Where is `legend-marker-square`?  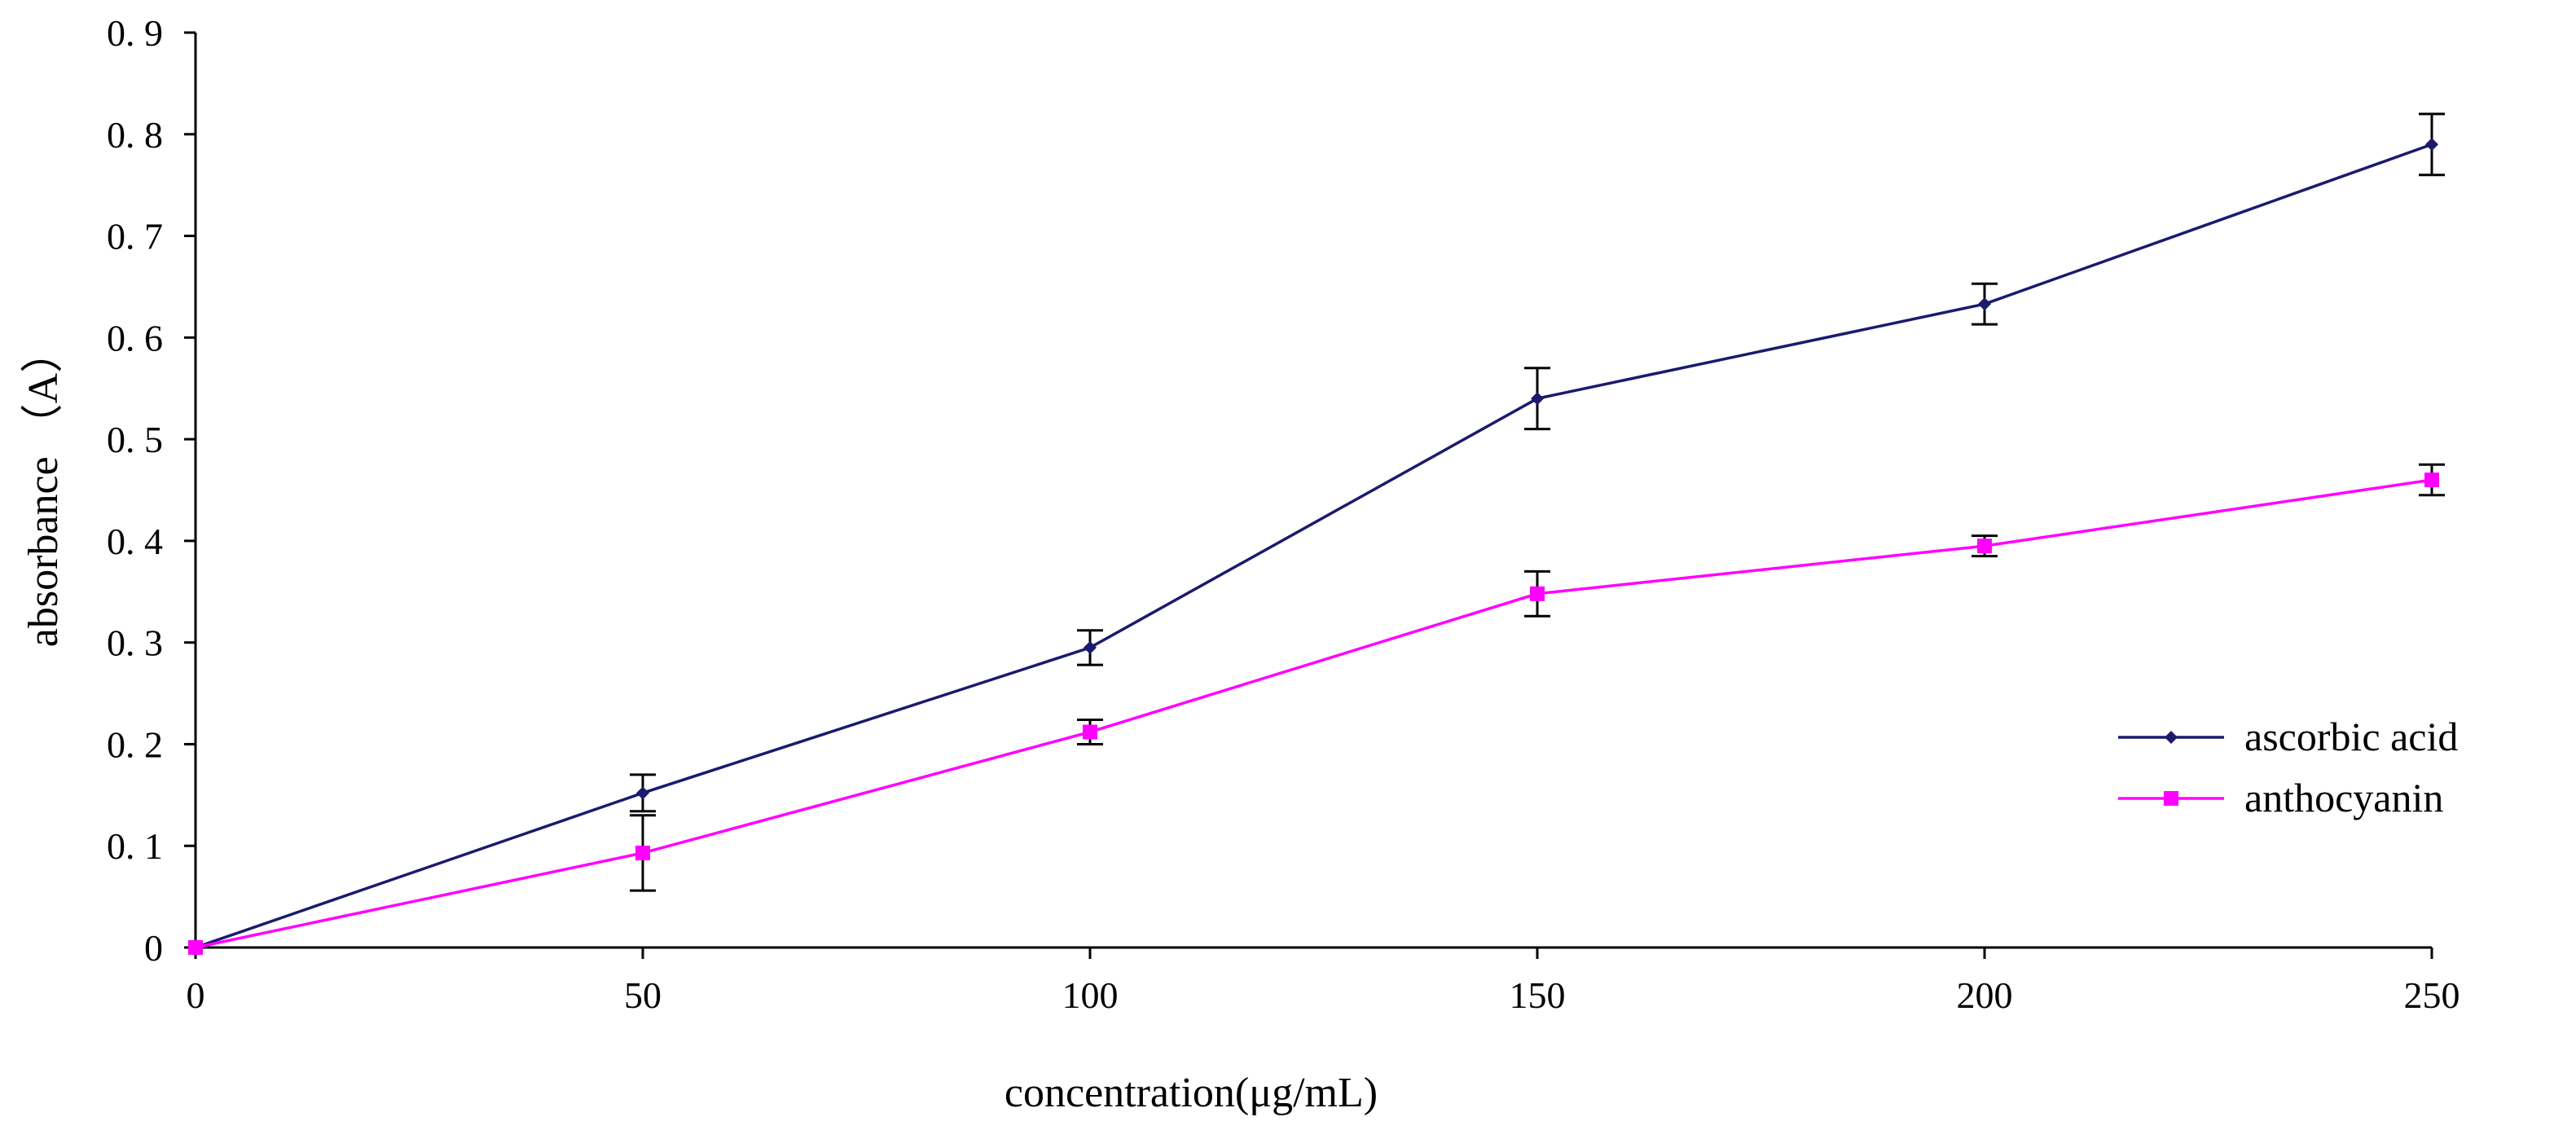
legend-marker-square is located at coordinates (2171, 798).